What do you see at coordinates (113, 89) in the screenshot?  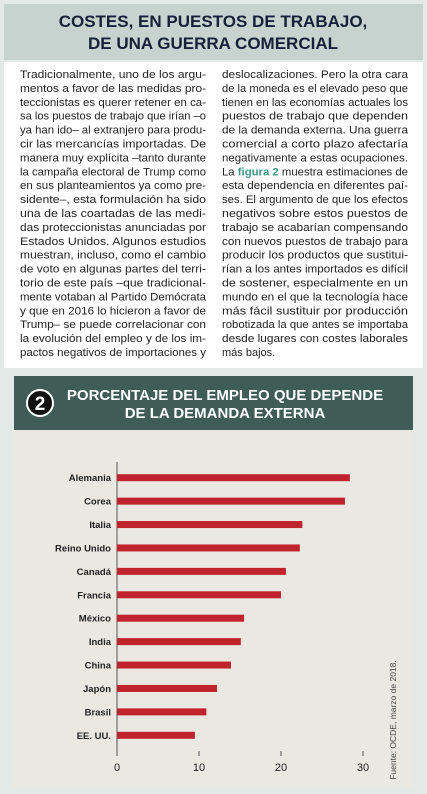 I see `article-line: mentos a favor de las medidas pro-` at bounding box center [113, 89].